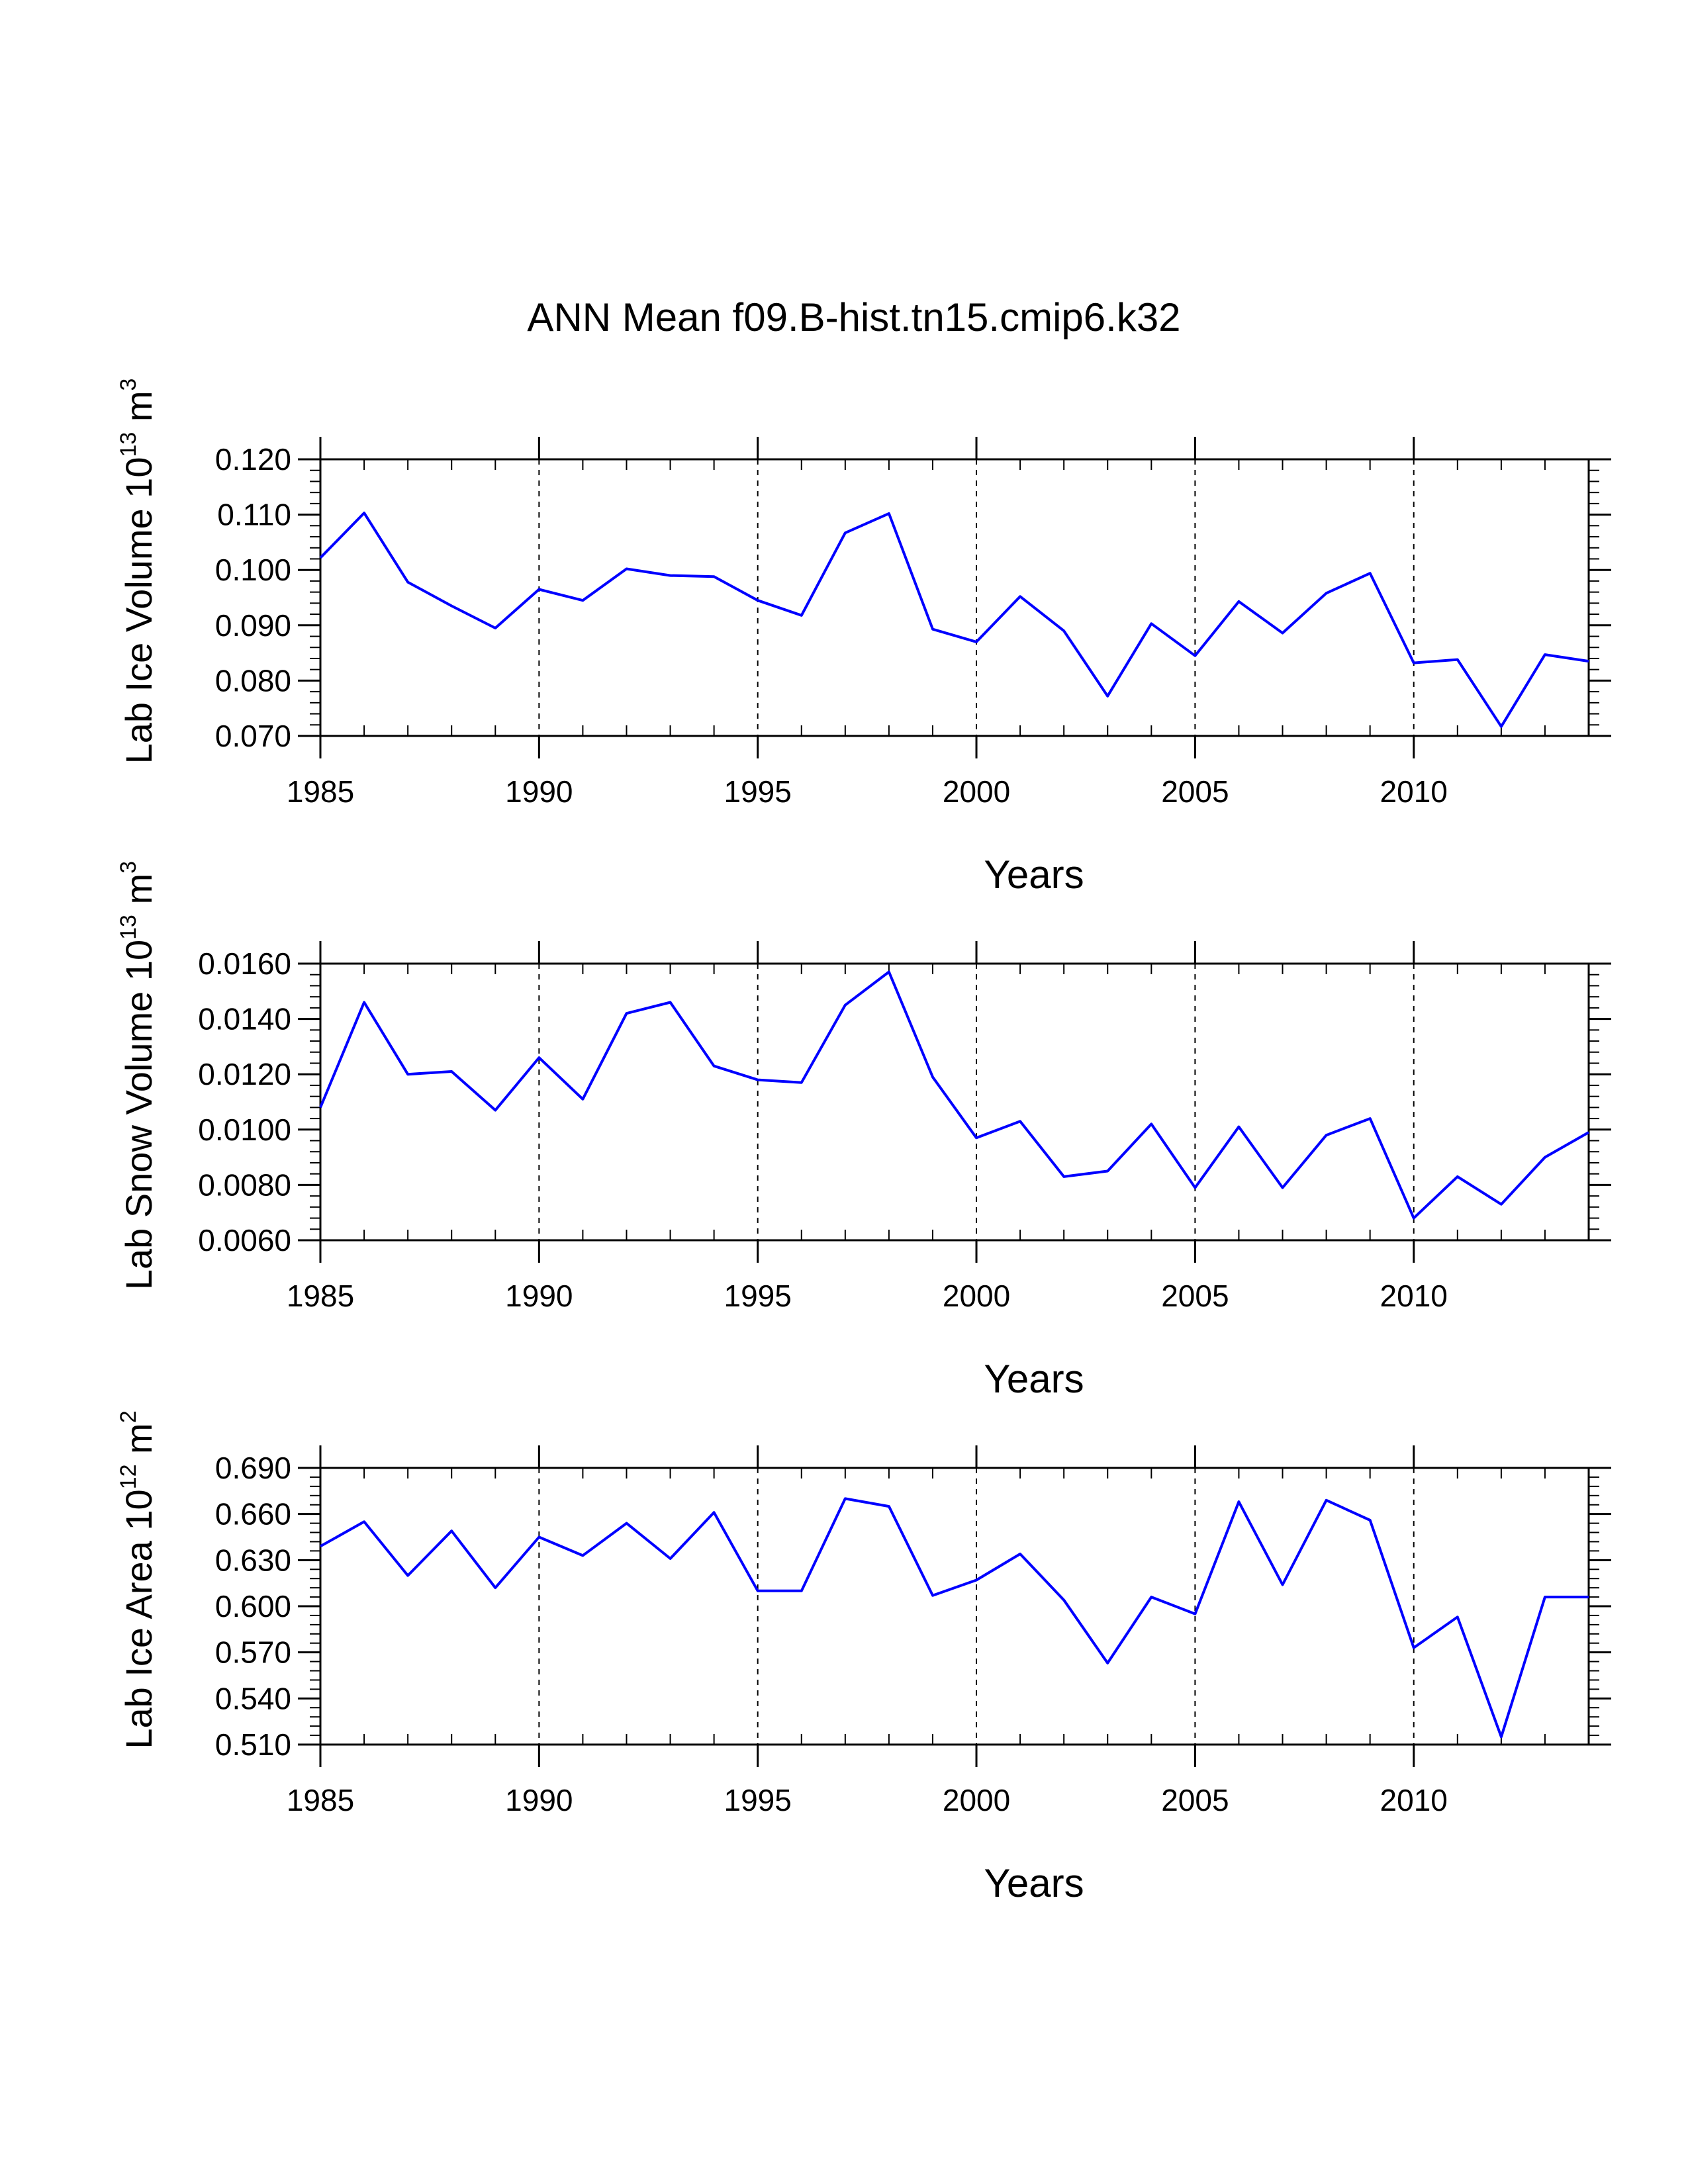  What do you see at coordinates (244, 1184) in the screenshot?
I see `y-tick-label: 0.0080` at bounding box center [244, 1184].